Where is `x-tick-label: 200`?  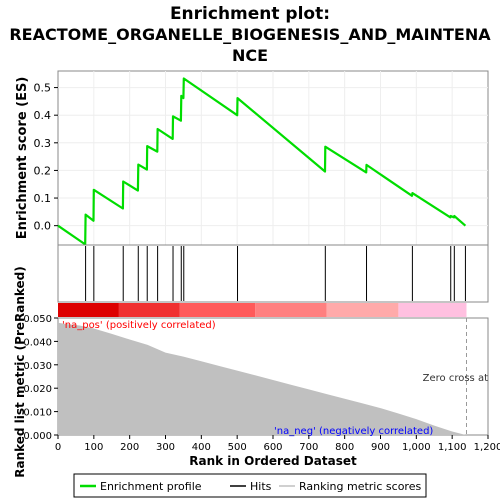 x-tick-label: 200 is located at coordinates (129, 447).